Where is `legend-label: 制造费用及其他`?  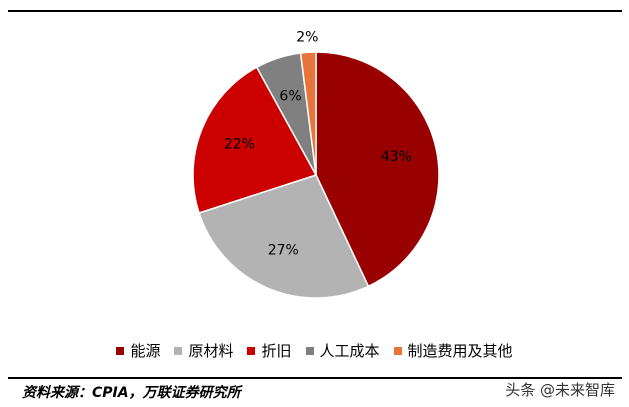 legend-label: 制造费用及其他 is located at coordinates (460, 351).